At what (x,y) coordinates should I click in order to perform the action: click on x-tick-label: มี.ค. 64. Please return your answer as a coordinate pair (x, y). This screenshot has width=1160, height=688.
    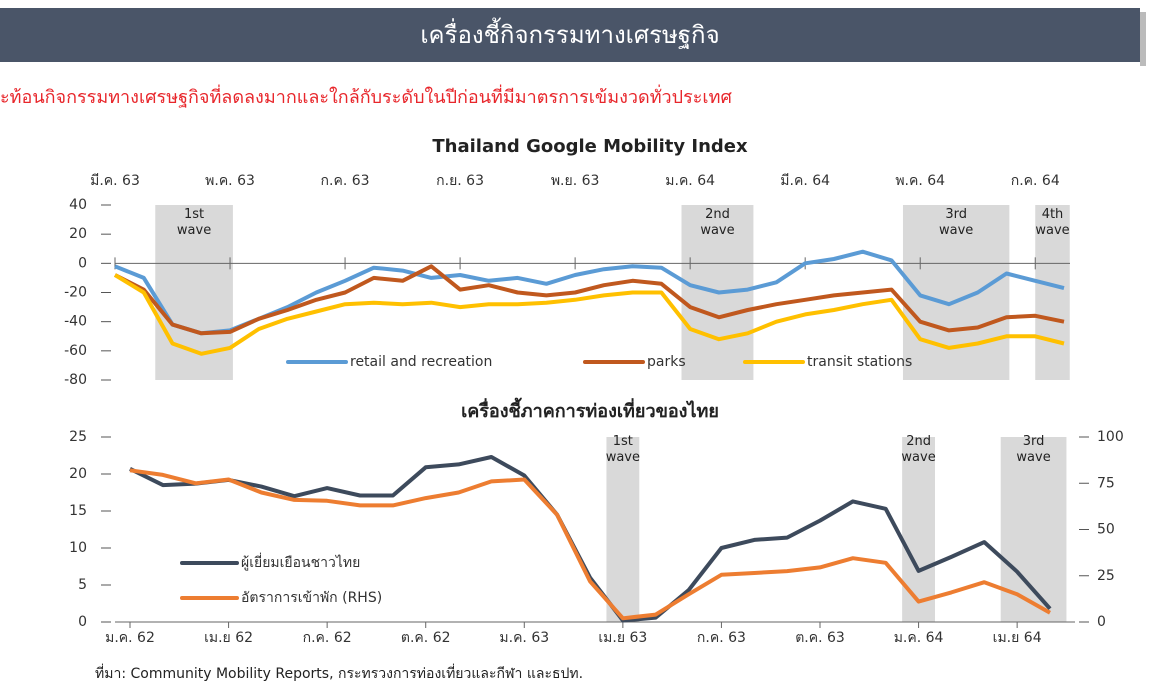
    Looking at the image, I should click on (805, 181).